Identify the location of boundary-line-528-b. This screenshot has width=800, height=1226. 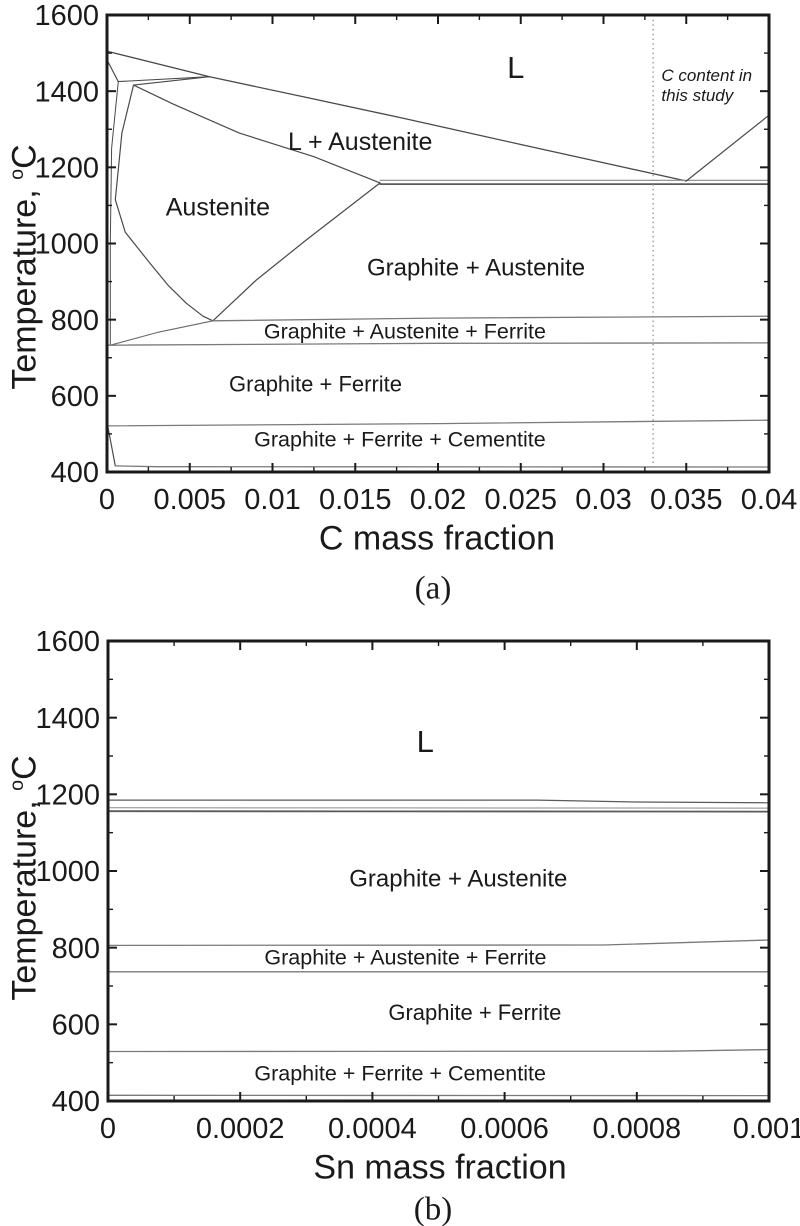
(438, 1050).